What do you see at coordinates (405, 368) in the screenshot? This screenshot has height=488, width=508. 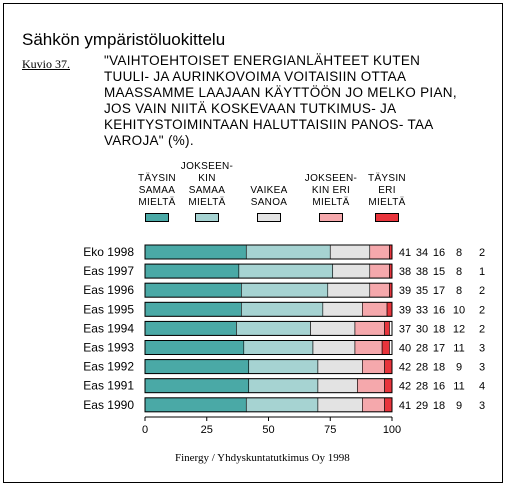 I see `value-label: 42` at bounding box center [405, 368].